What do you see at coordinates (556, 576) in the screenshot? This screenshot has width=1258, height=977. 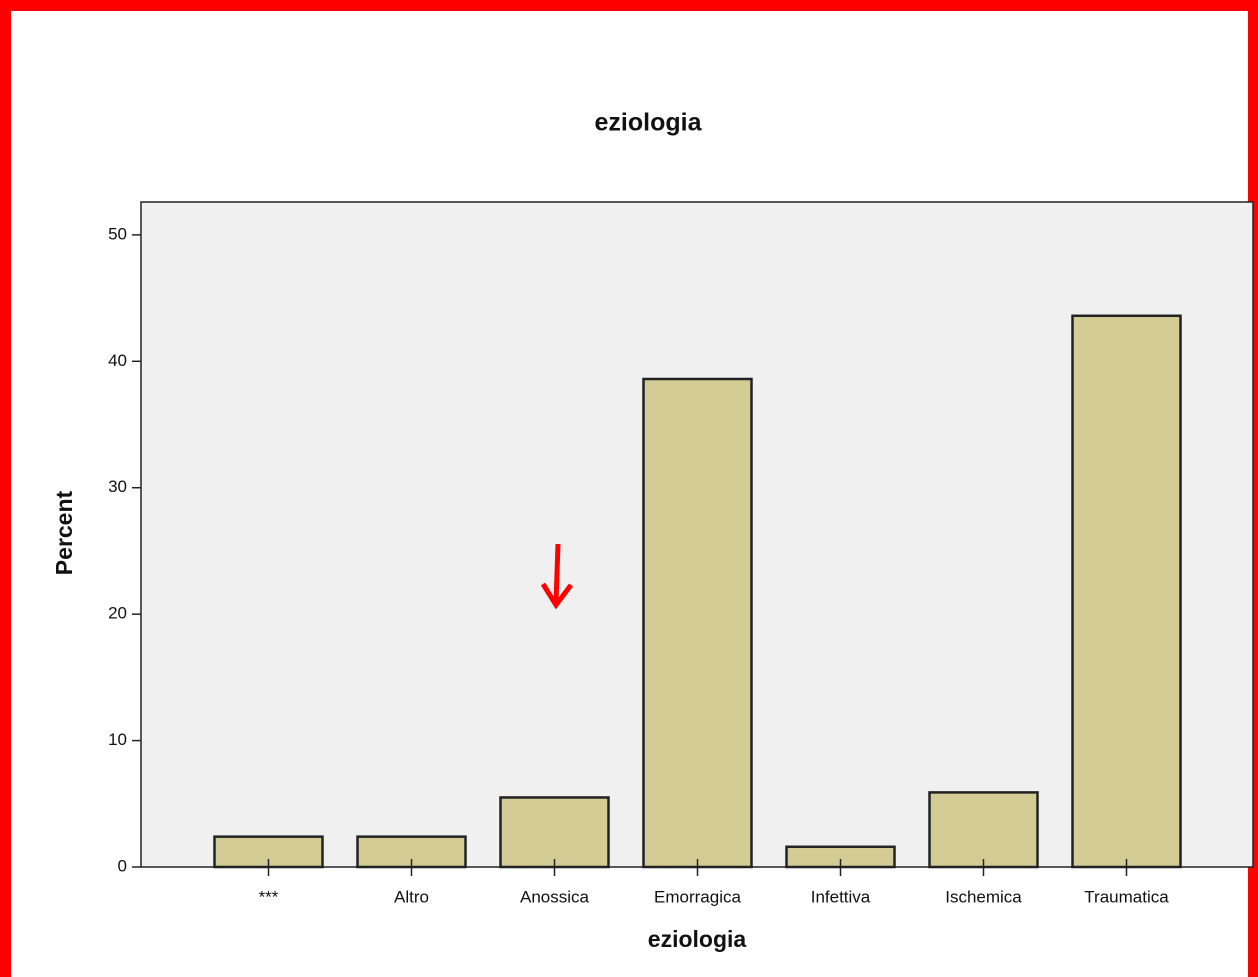 I see `annotation-arrow` at bounding box center [556, 576].